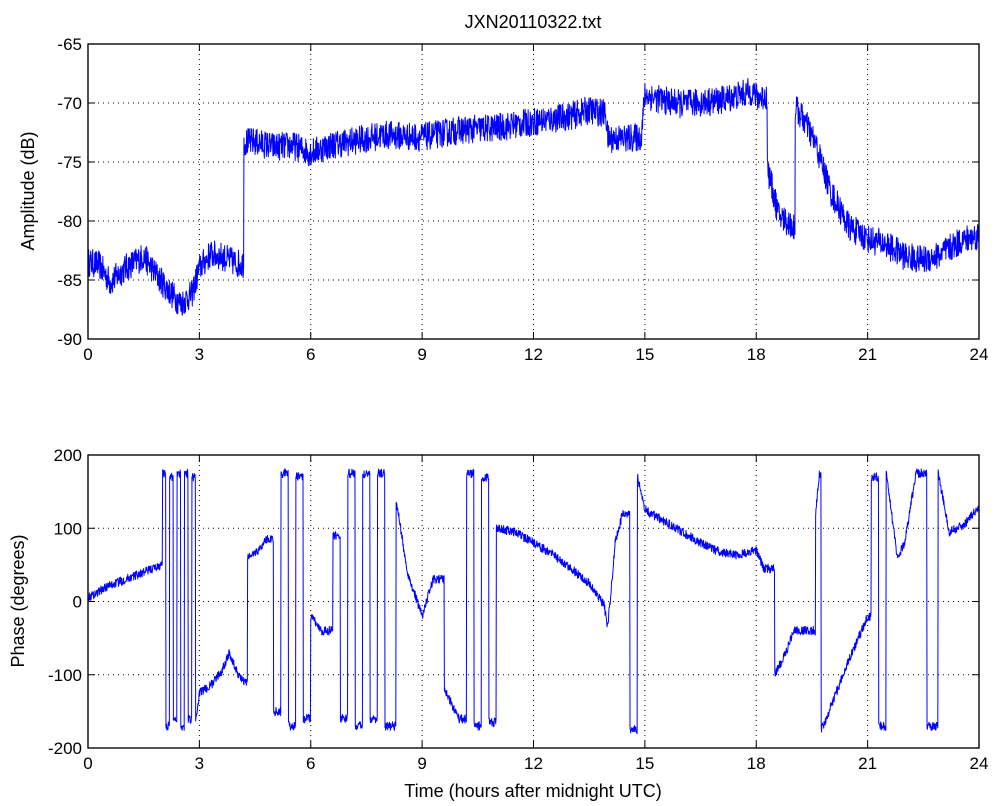 This screenshot has height=806, width=998. I want to click on y-tick-label: -65, so click(69, 44).